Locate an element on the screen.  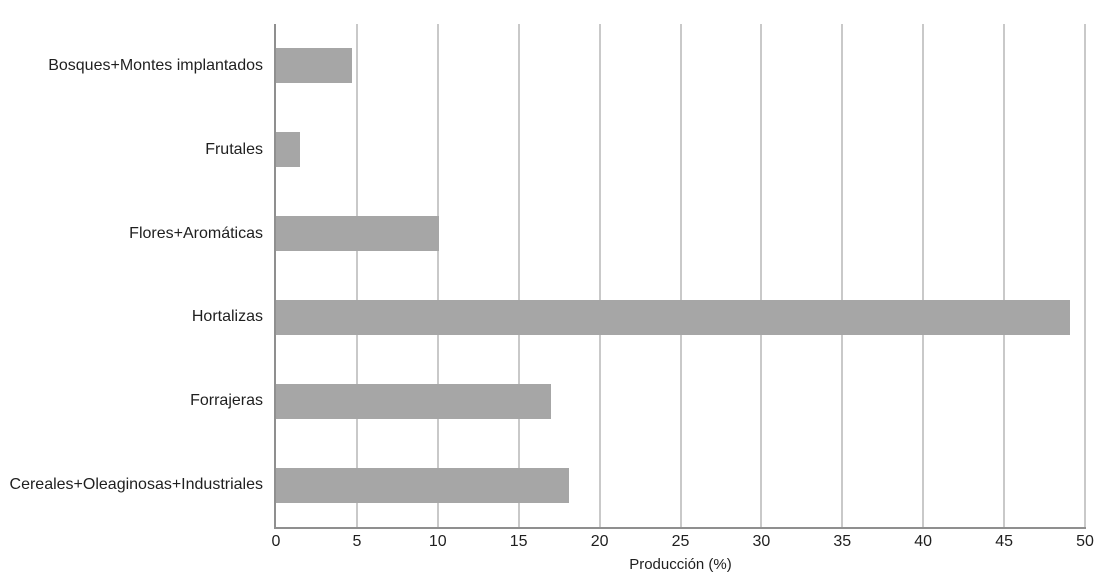
x-axis-line is located at coordinates (680, 528).